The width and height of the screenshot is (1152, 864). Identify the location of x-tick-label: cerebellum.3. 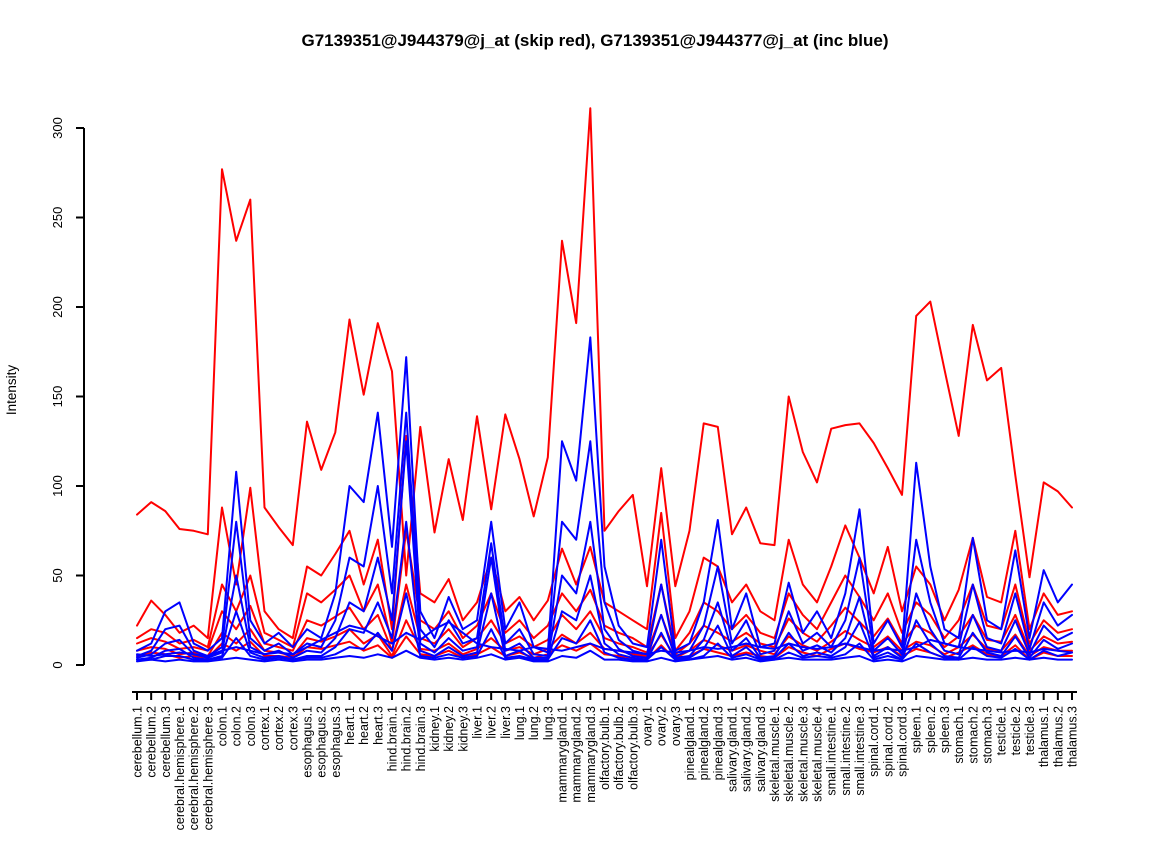
(166, 742).